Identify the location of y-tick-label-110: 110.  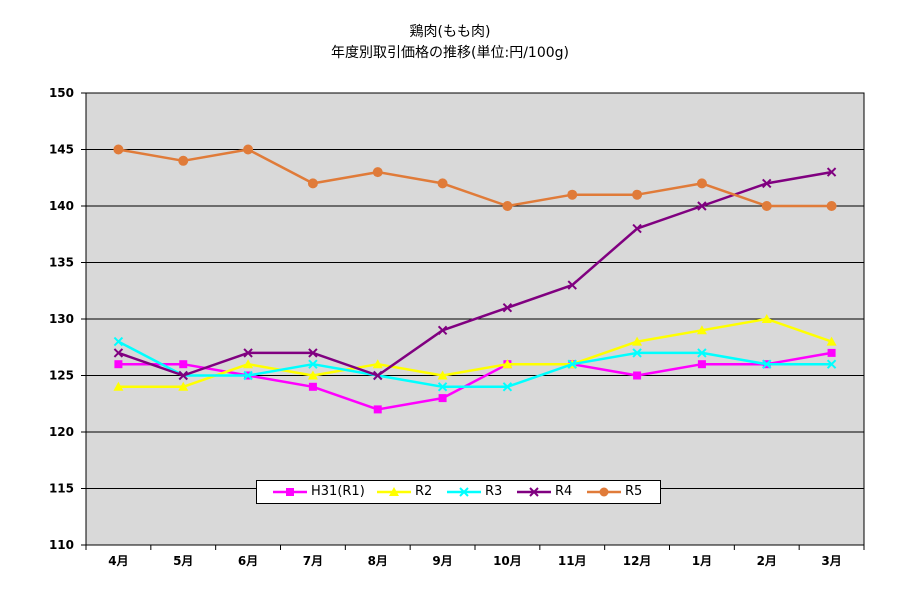
(61, 545).